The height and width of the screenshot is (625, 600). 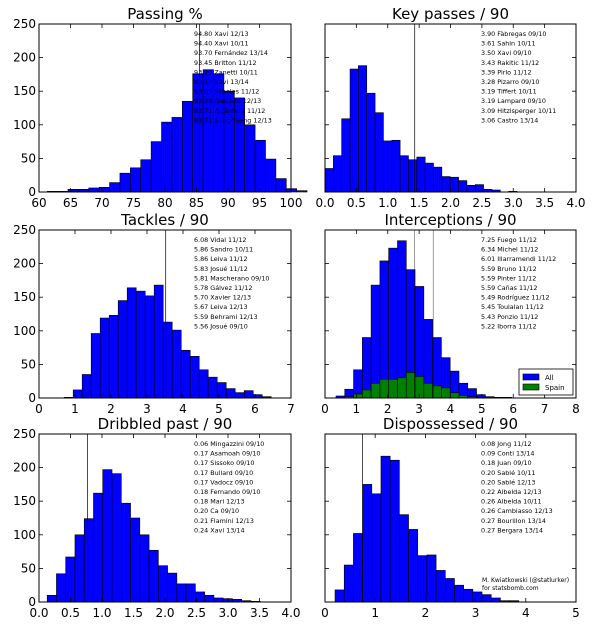 I want to click on y-tick-label: 200, so click(x=24, y=468).